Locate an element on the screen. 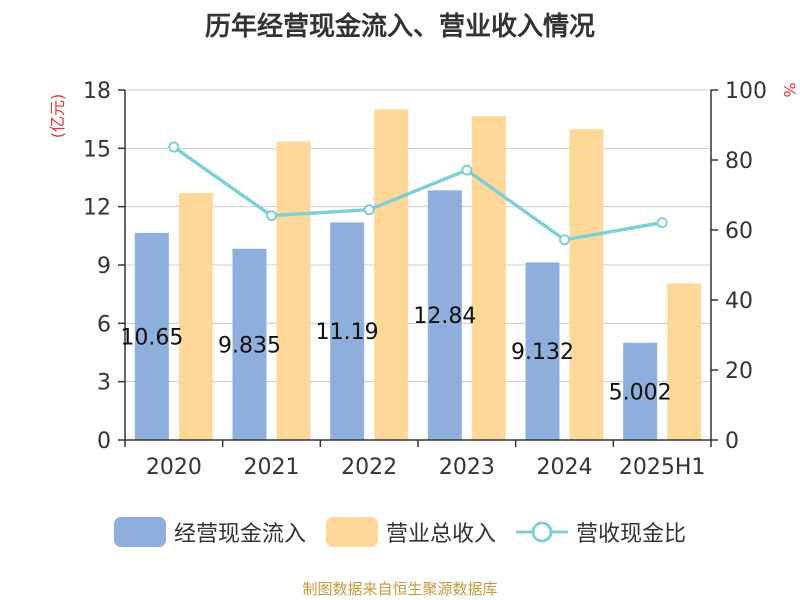 The height and width of the screenshot is (600, 800). x-tick-label-2022: 2022 is located at coordinates (369, 467).